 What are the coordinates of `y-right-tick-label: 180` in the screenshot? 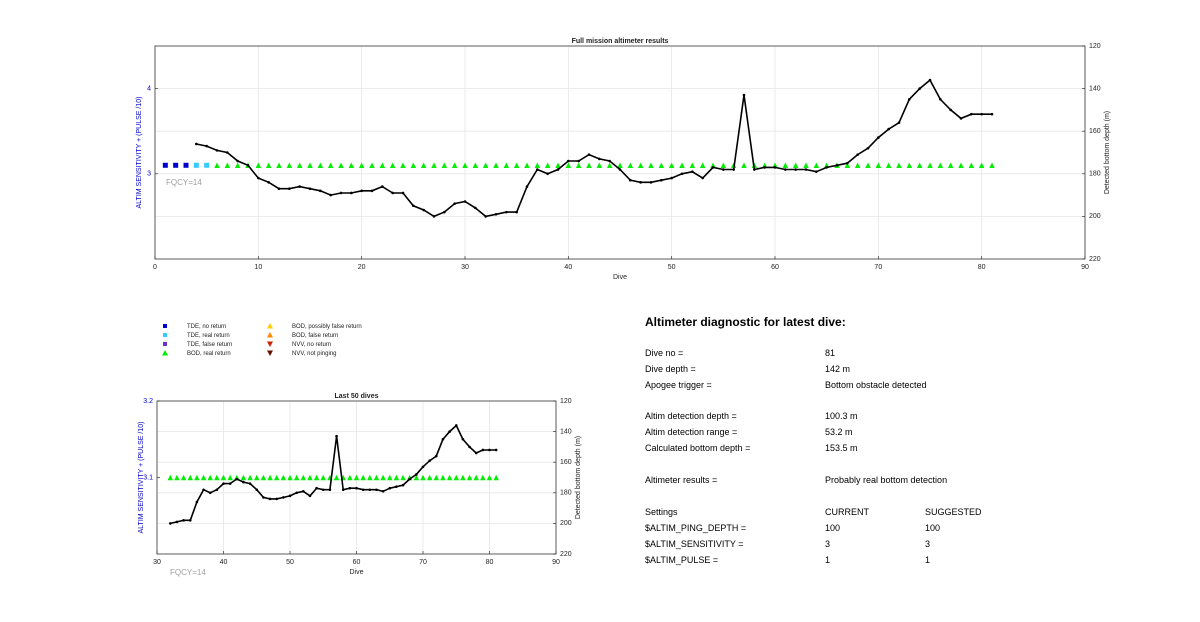 It's located at (1095, 174).